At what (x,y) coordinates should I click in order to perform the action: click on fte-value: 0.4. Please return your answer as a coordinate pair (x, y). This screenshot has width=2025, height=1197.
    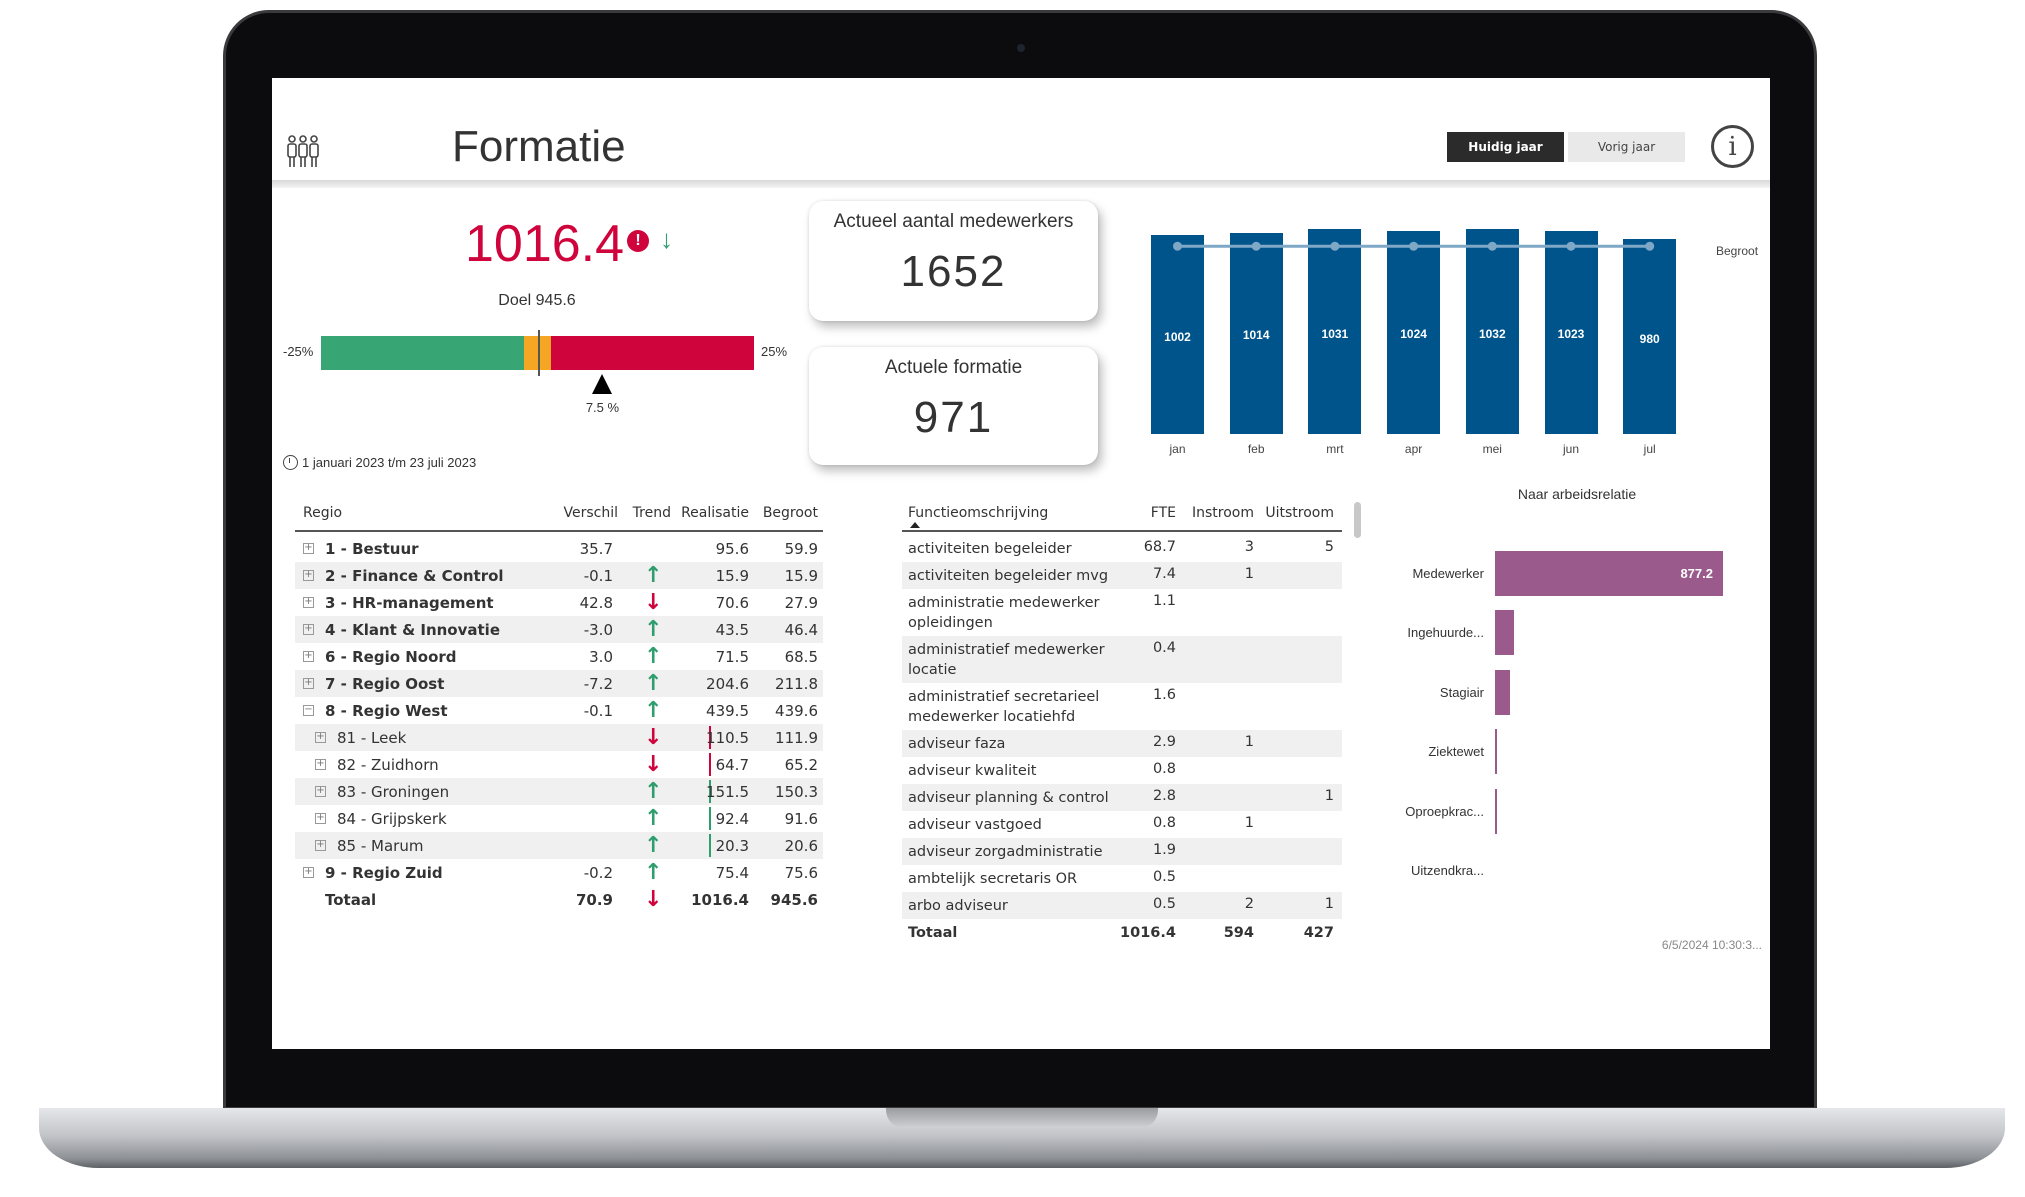
    Looking at the image, I should click on (1164, 648).